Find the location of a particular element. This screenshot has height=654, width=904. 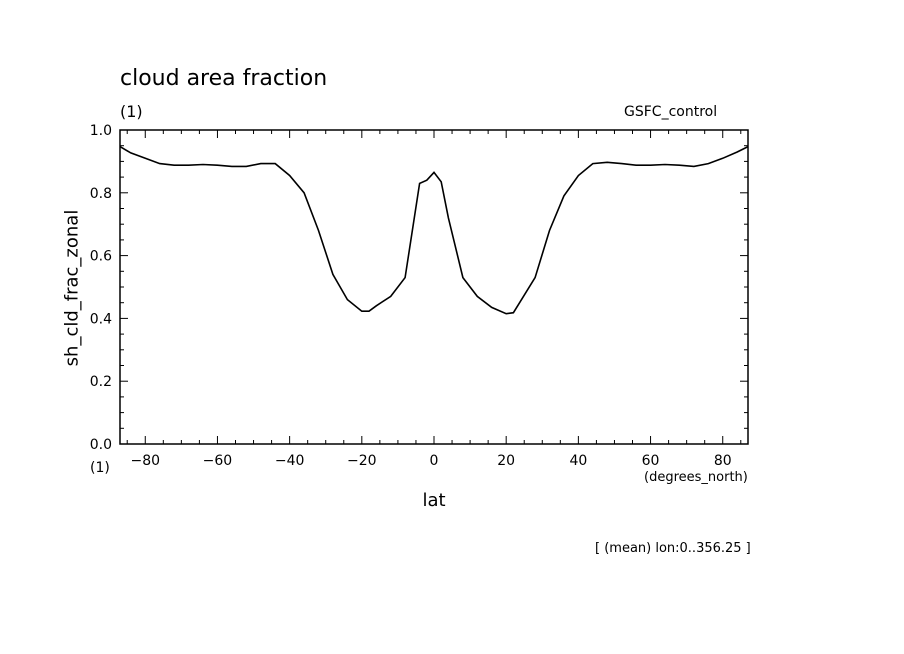

x-tick-label: 60 is located at coordinates (651, 461).